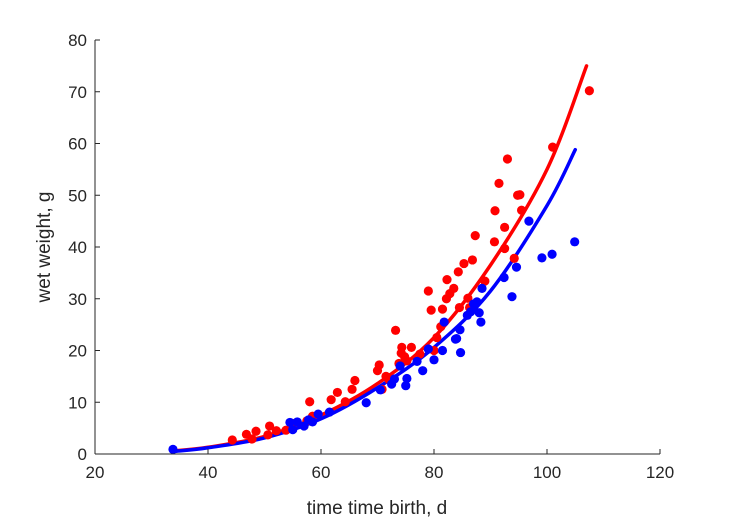 The height and width of the screenshot is (521, 729). What do you see at coordinates (77, 351) in the screenshot?
I see `y-tick-label: 20` at bounding box center [77, 351].